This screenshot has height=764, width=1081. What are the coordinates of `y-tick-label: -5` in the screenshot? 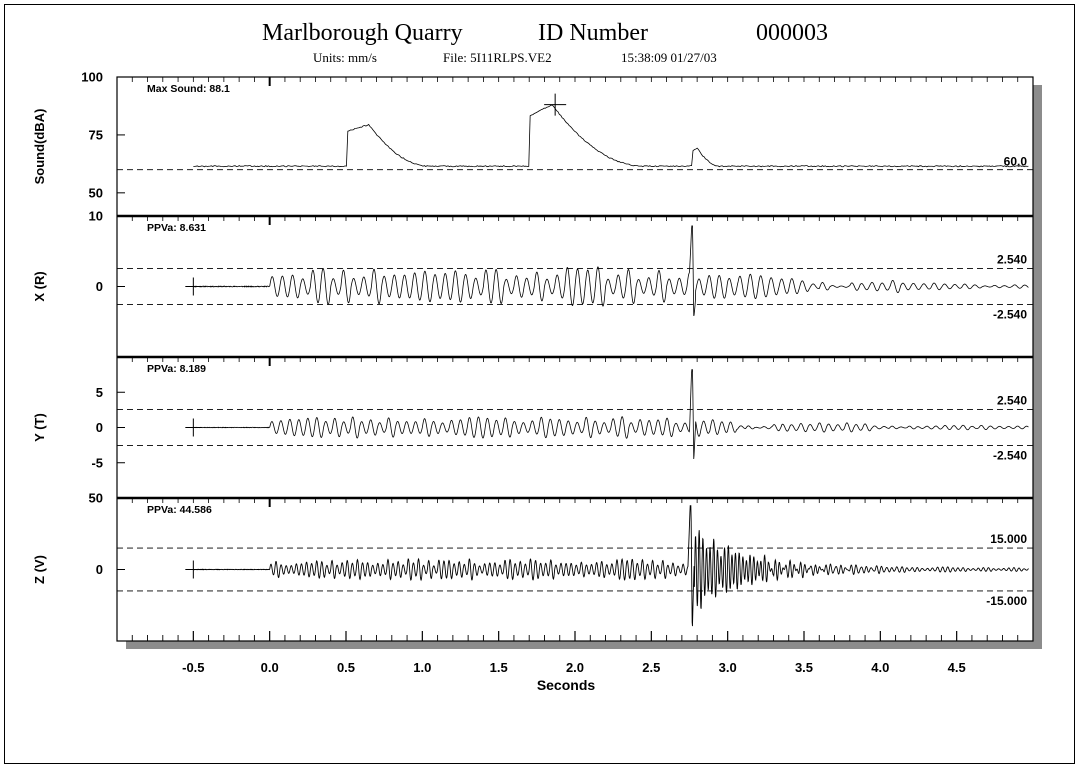 It's located at (97, 462).